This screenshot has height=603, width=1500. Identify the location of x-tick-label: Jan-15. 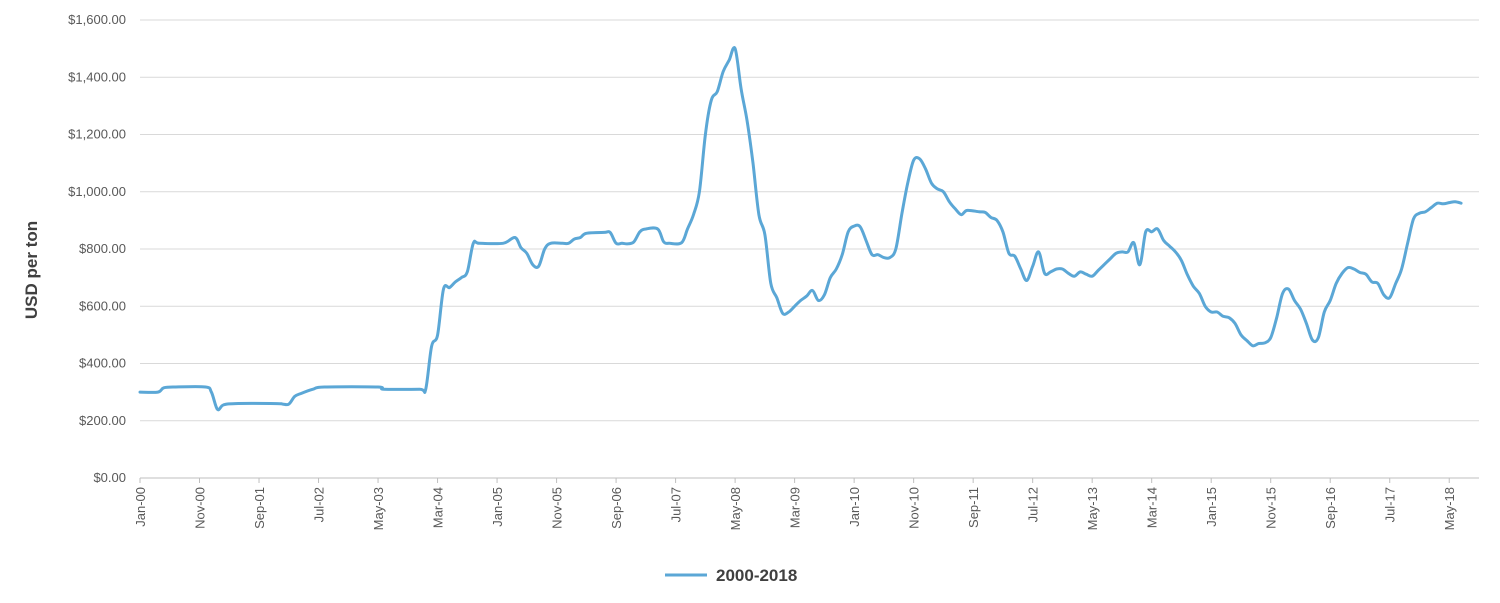
(1211, 507).